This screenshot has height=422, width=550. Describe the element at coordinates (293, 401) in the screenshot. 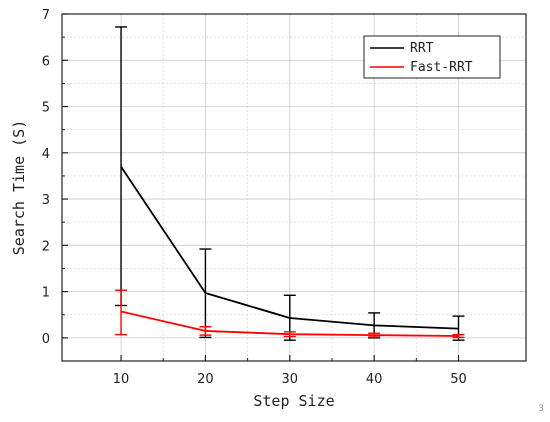

I see `x-axis-label: Step Size` at that location.